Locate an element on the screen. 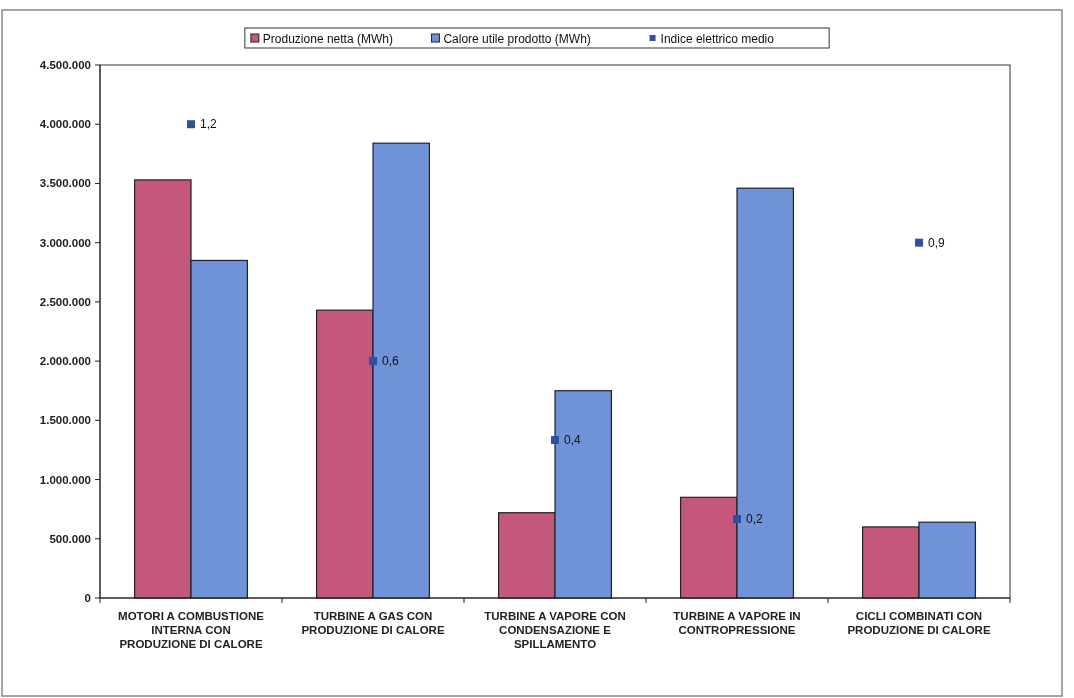 Image resolution: width=1074 pixels, height=698 pixels. data-label: 0,2 is located at coordinates (755, 519).